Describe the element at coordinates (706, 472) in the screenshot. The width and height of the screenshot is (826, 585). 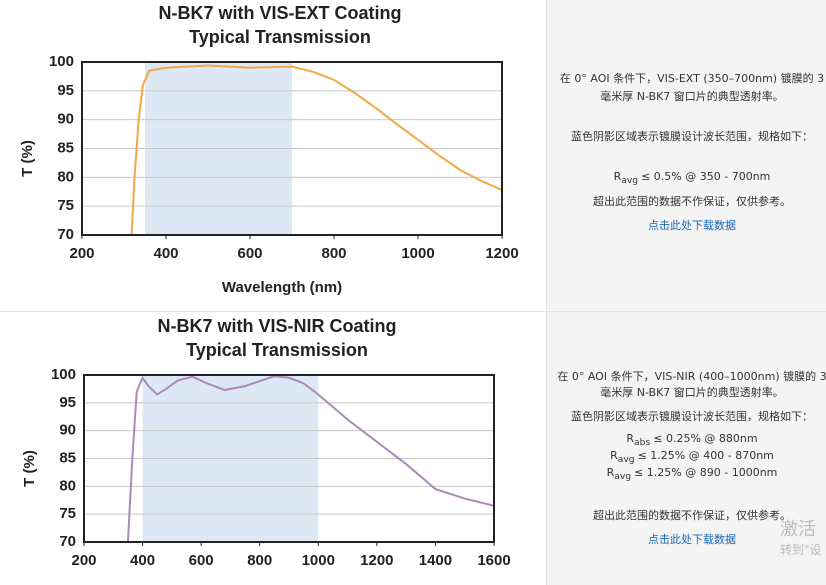
I see `spec-text: ≤ 1.25% @ 890 - 1000nm` at that location.